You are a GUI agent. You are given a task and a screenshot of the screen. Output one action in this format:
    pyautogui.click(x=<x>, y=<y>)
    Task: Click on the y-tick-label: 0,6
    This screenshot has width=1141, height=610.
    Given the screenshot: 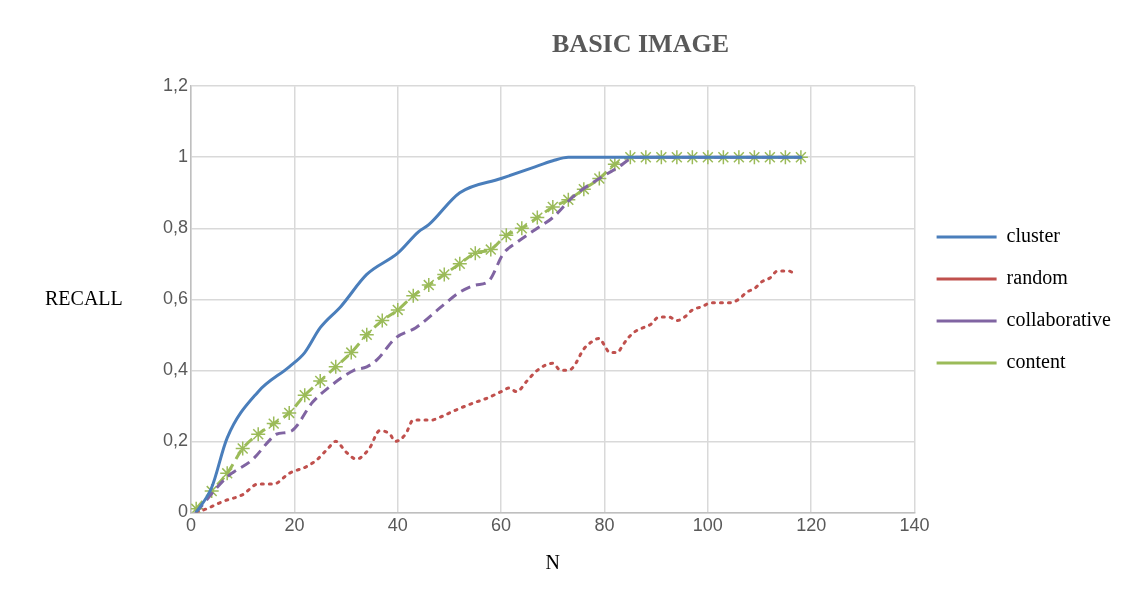 What is the action you would take?
    pyautogui.click(x=175, y=298)
    